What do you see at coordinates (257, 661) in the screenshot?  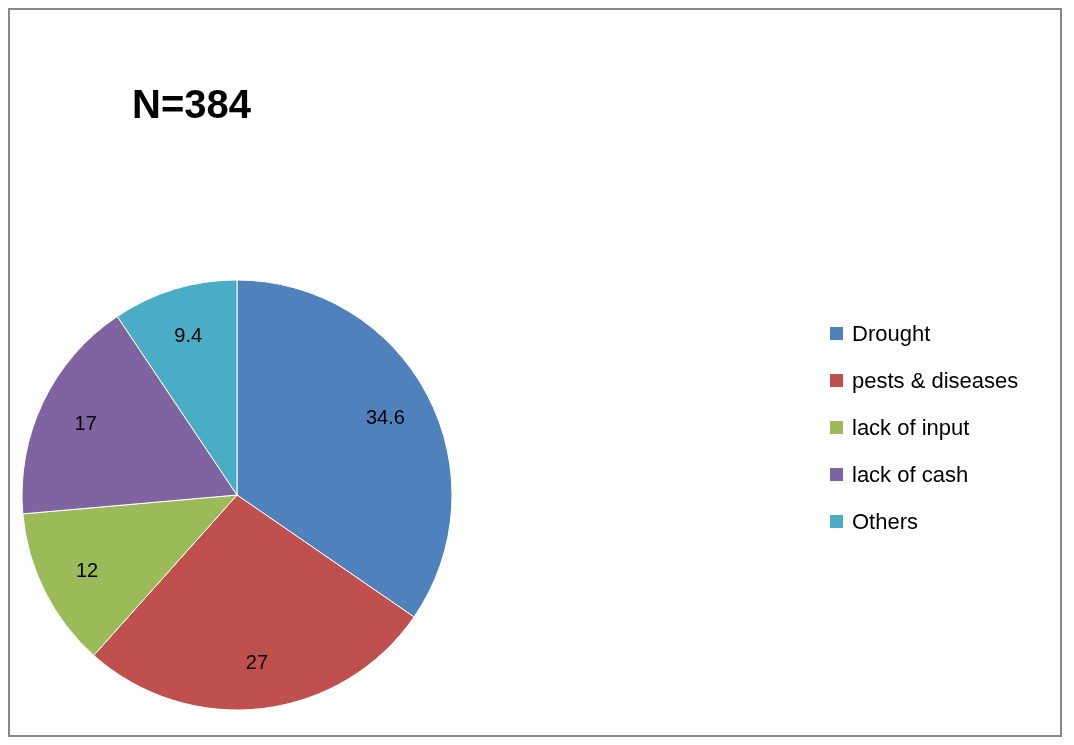 I see `data-label: 27` at bounding box center [257, 661].